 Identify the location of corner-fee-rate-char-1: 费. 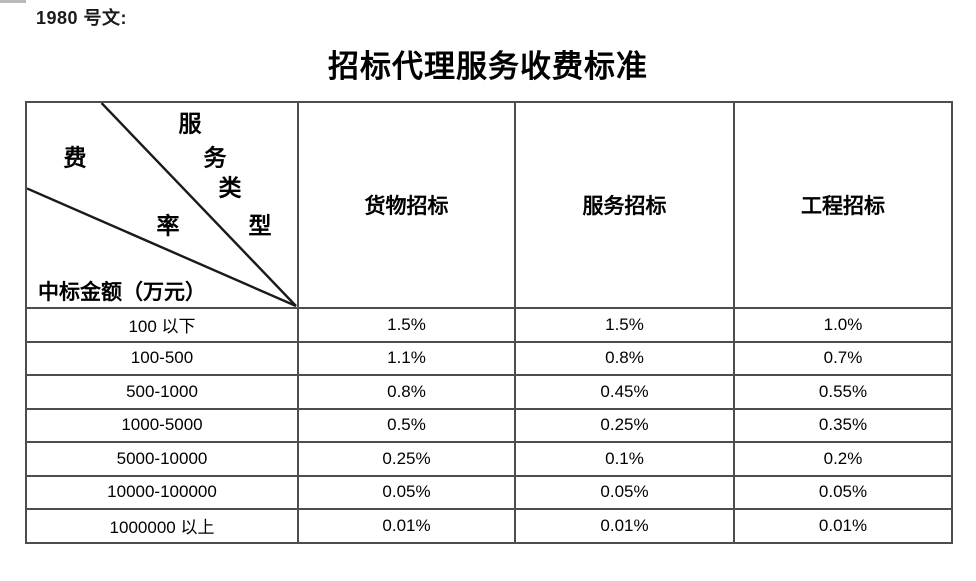
(75, 158).